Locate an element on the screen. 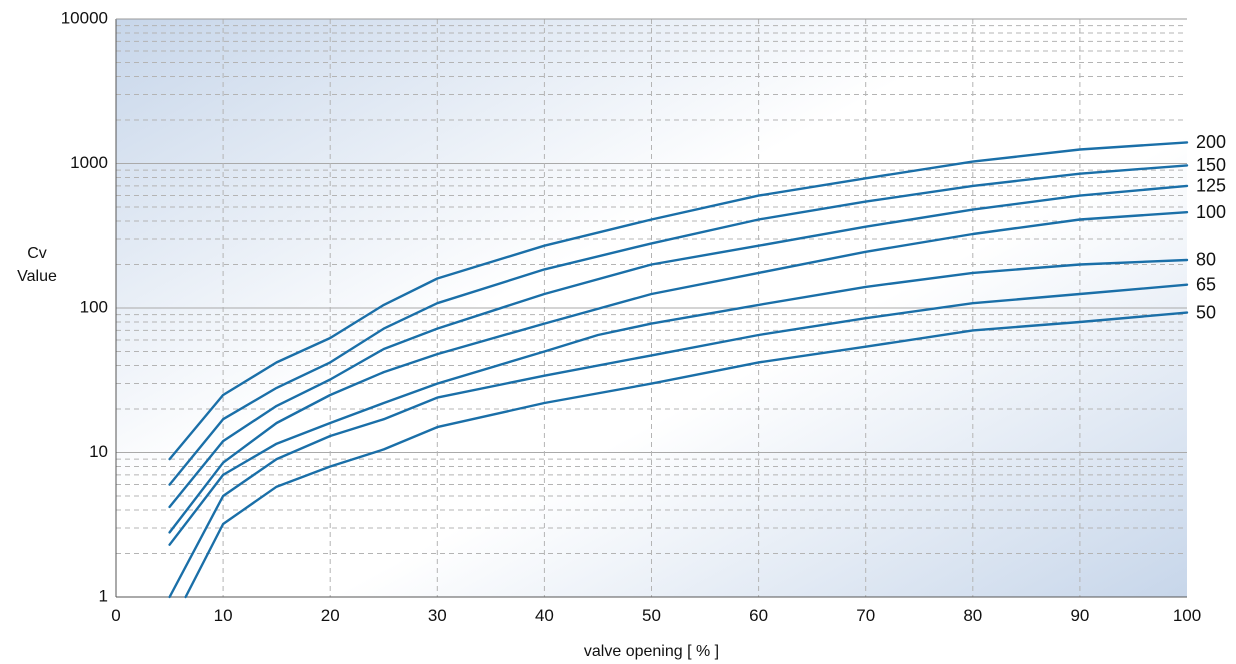 The height and width of the screenshot is (664, 1236). x-tick-label: 50 is located at coordinates (651, 615).